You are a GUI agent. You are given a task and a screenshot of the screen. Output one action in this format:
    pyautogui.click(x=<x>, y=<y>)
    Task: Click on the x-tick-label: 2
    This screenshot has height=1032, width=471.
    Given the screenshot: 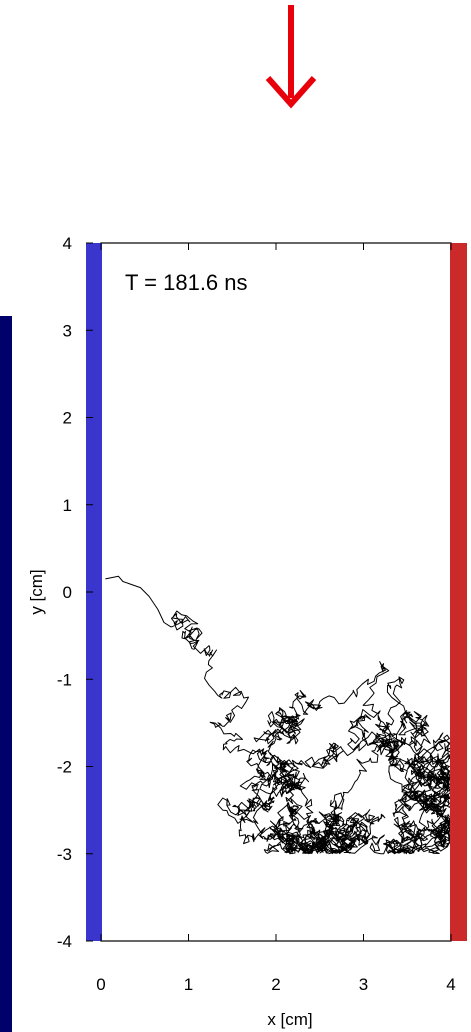 What is the action you would take?
    pyautogui.click(x=275, y=984)
    